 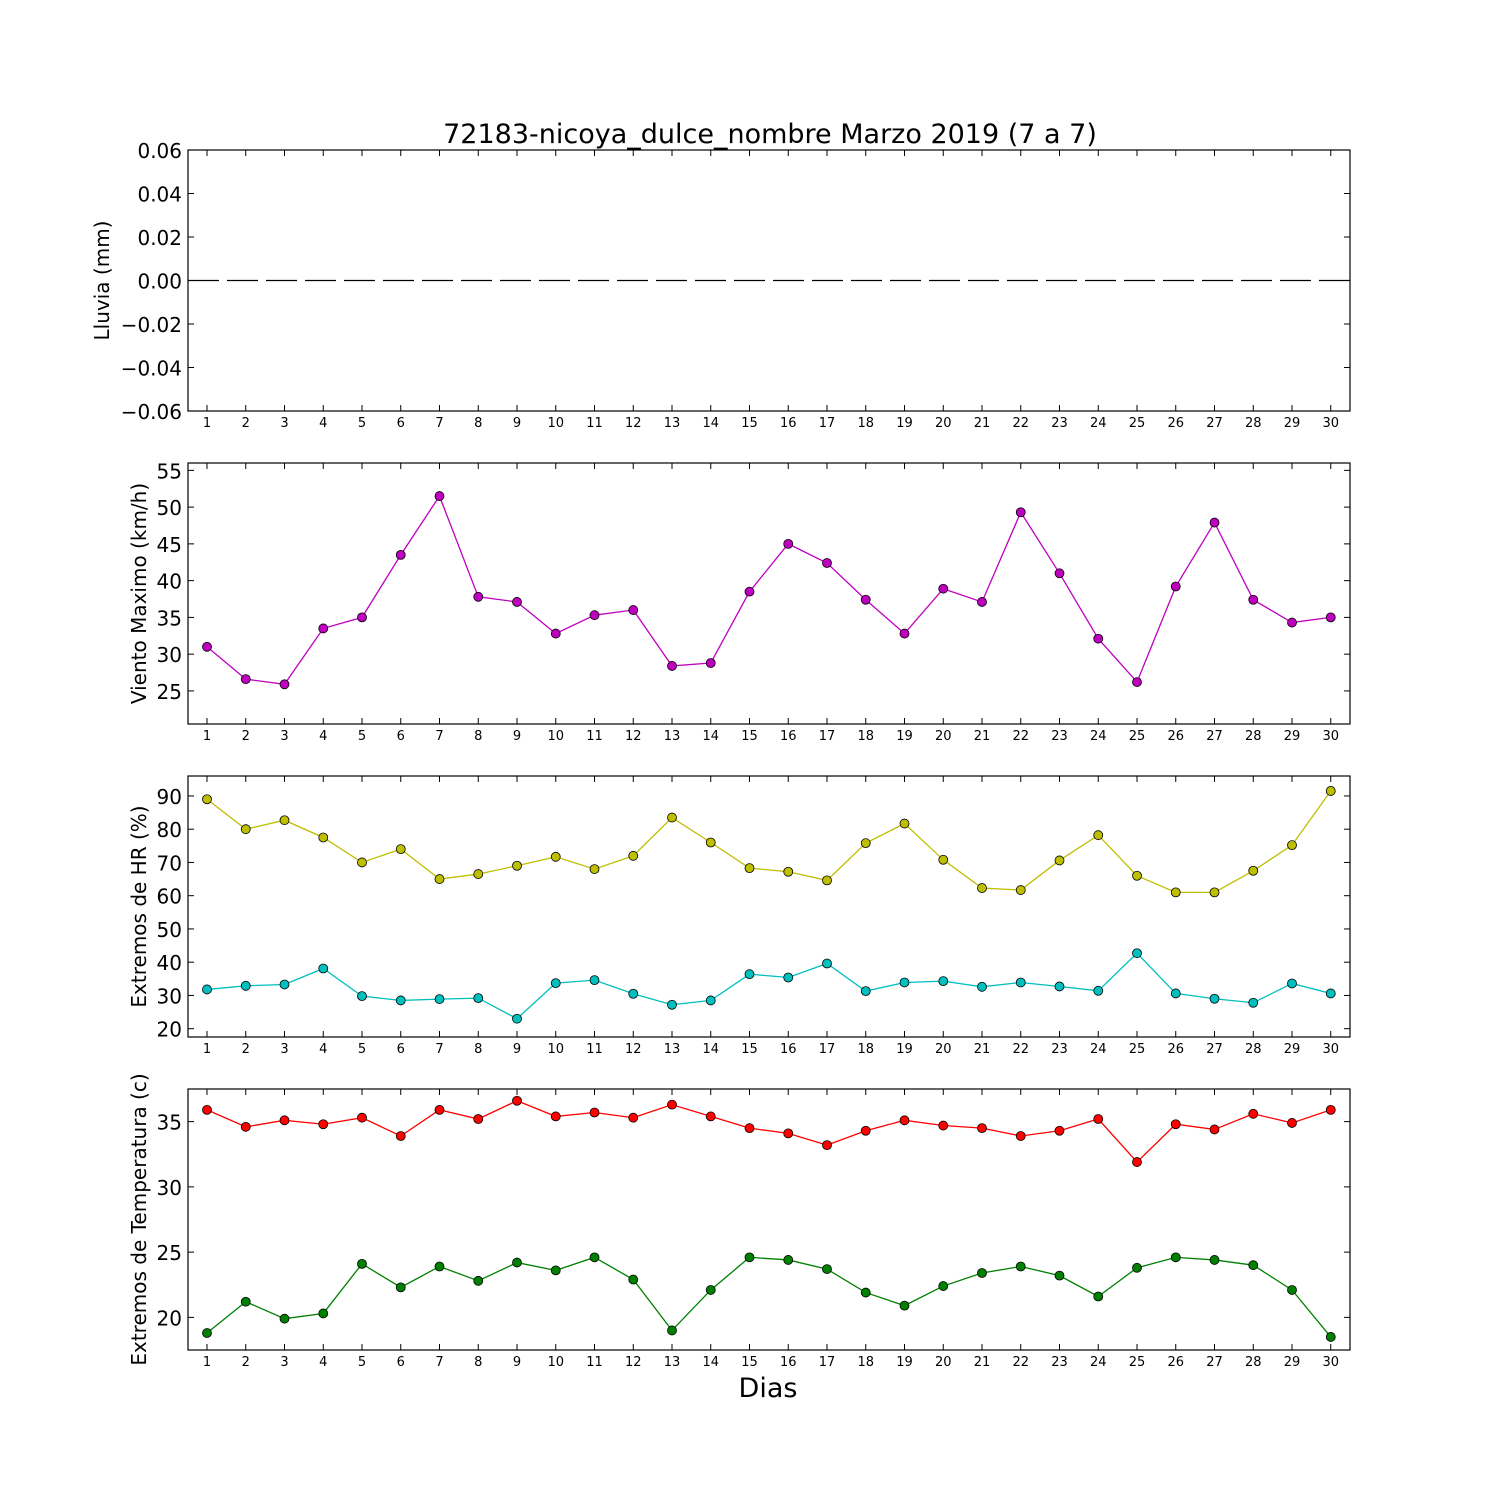 I want to click on x-tick-label: 14, so click(x=710, y=1049).